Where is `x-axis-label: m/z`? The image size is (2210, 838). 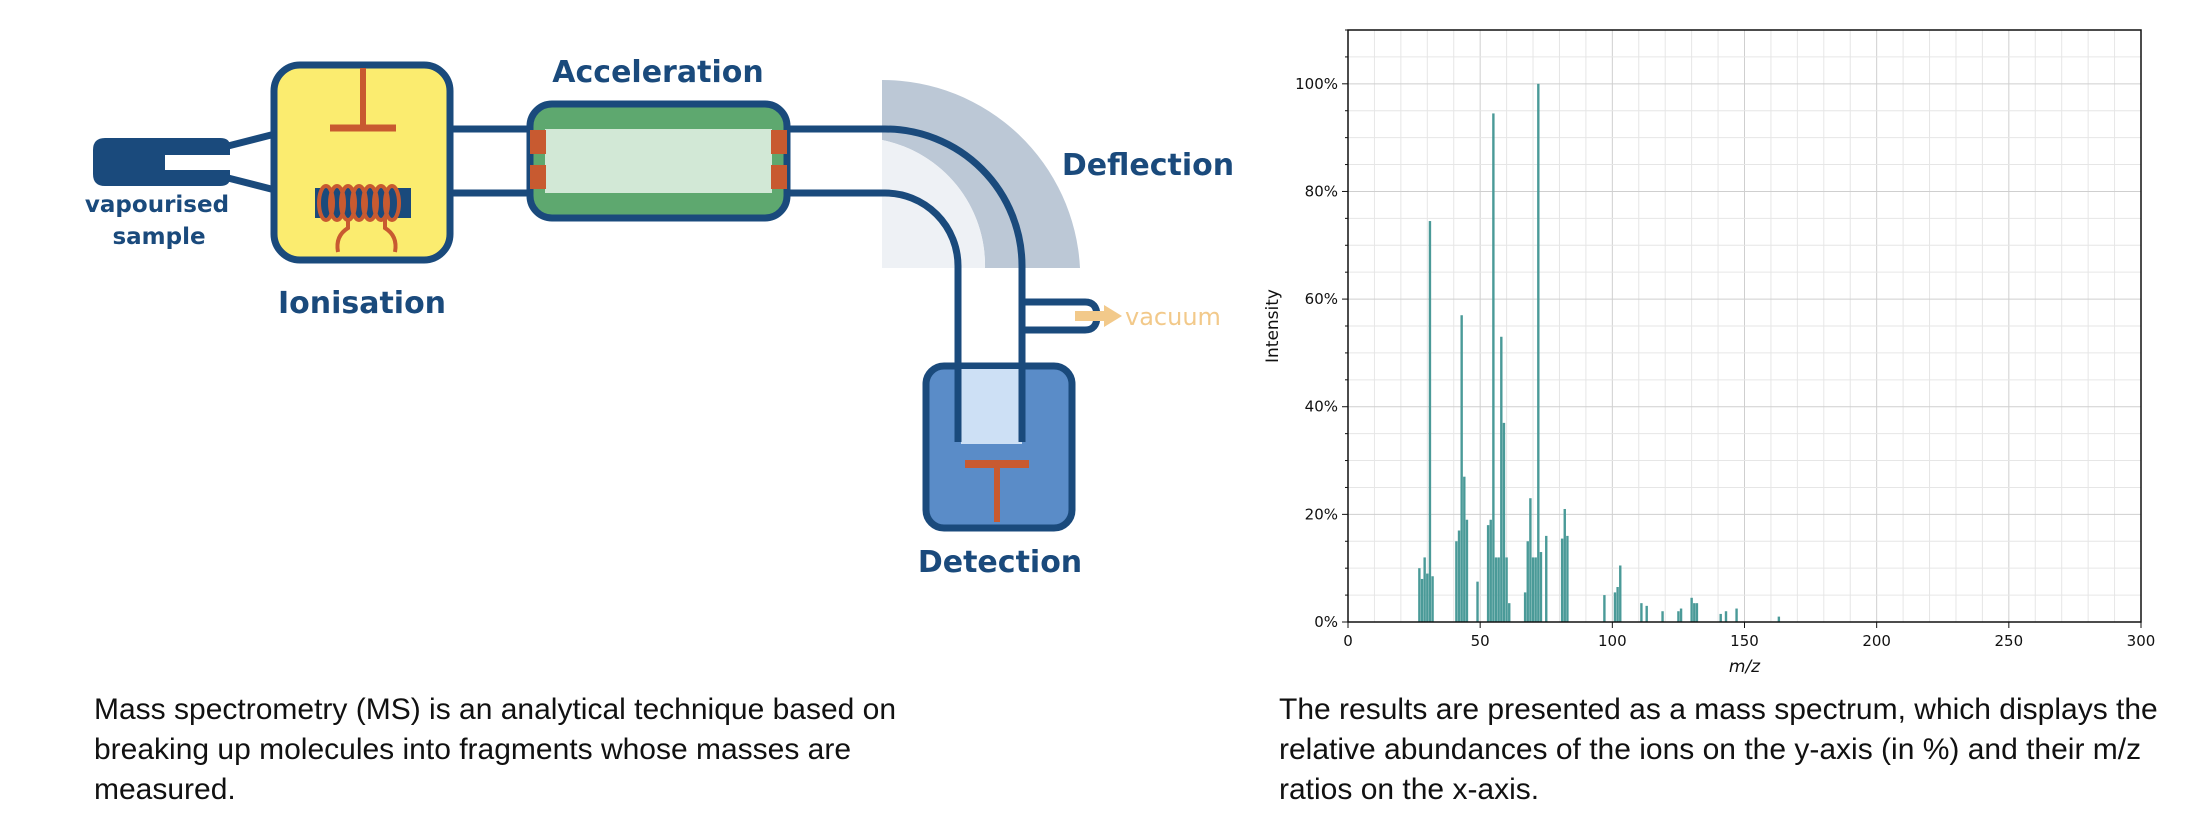
x-axis-label: m/z is located at coordinates (1745, 667).